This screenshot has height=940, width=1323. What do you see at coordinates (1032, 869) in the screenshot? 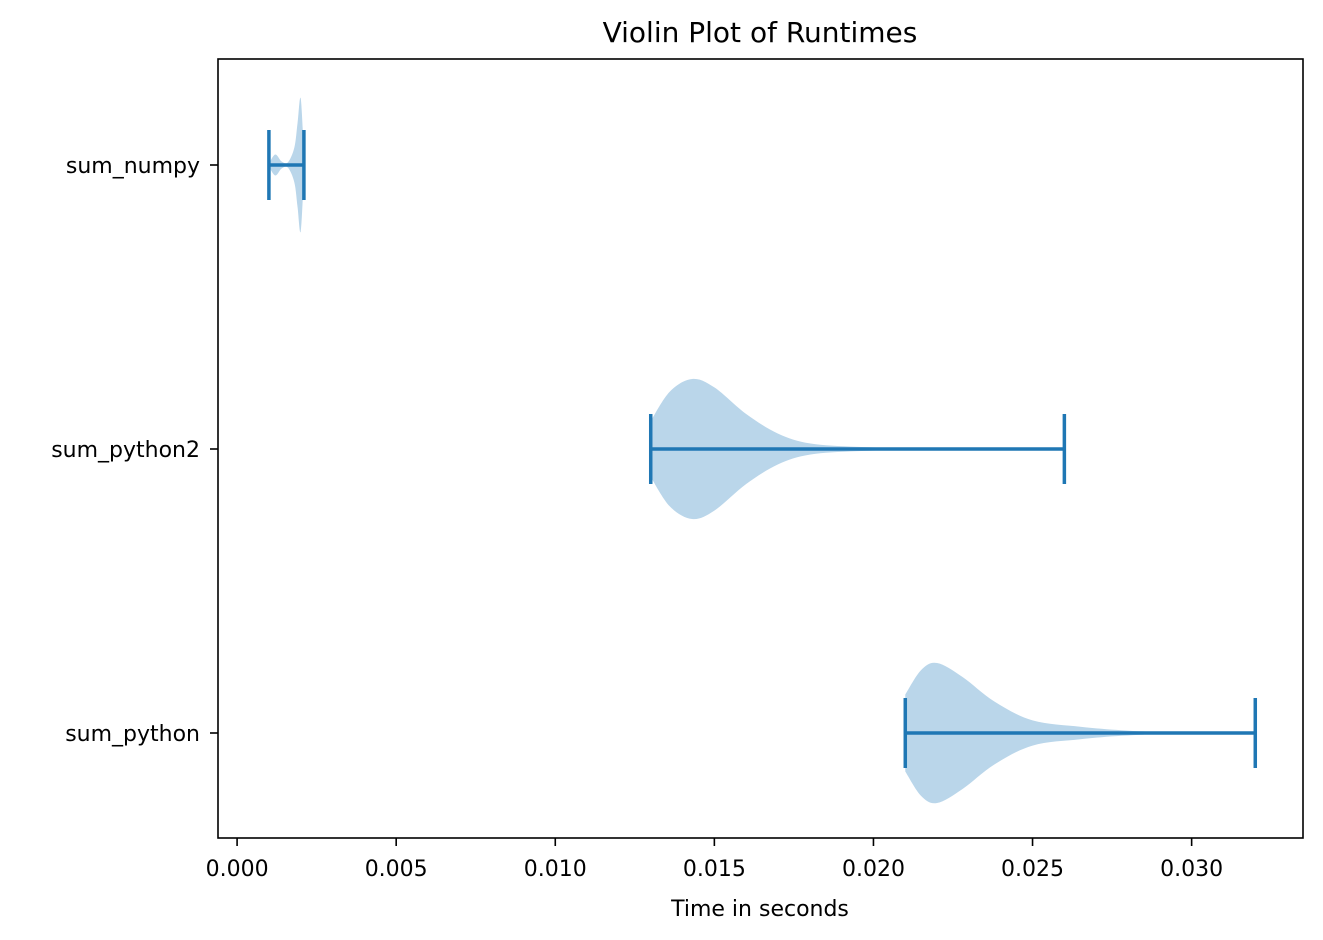
I see `x-tick-label: 0.025` at bounding box center [1032, 869].